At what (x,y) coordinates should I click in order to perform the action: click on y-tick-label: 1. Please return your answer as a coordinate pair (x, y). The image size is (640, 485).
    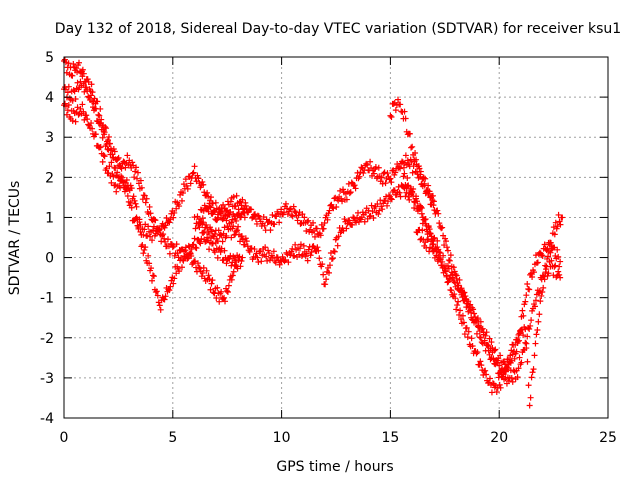
    Looking at the image, I should click on (49, 218).